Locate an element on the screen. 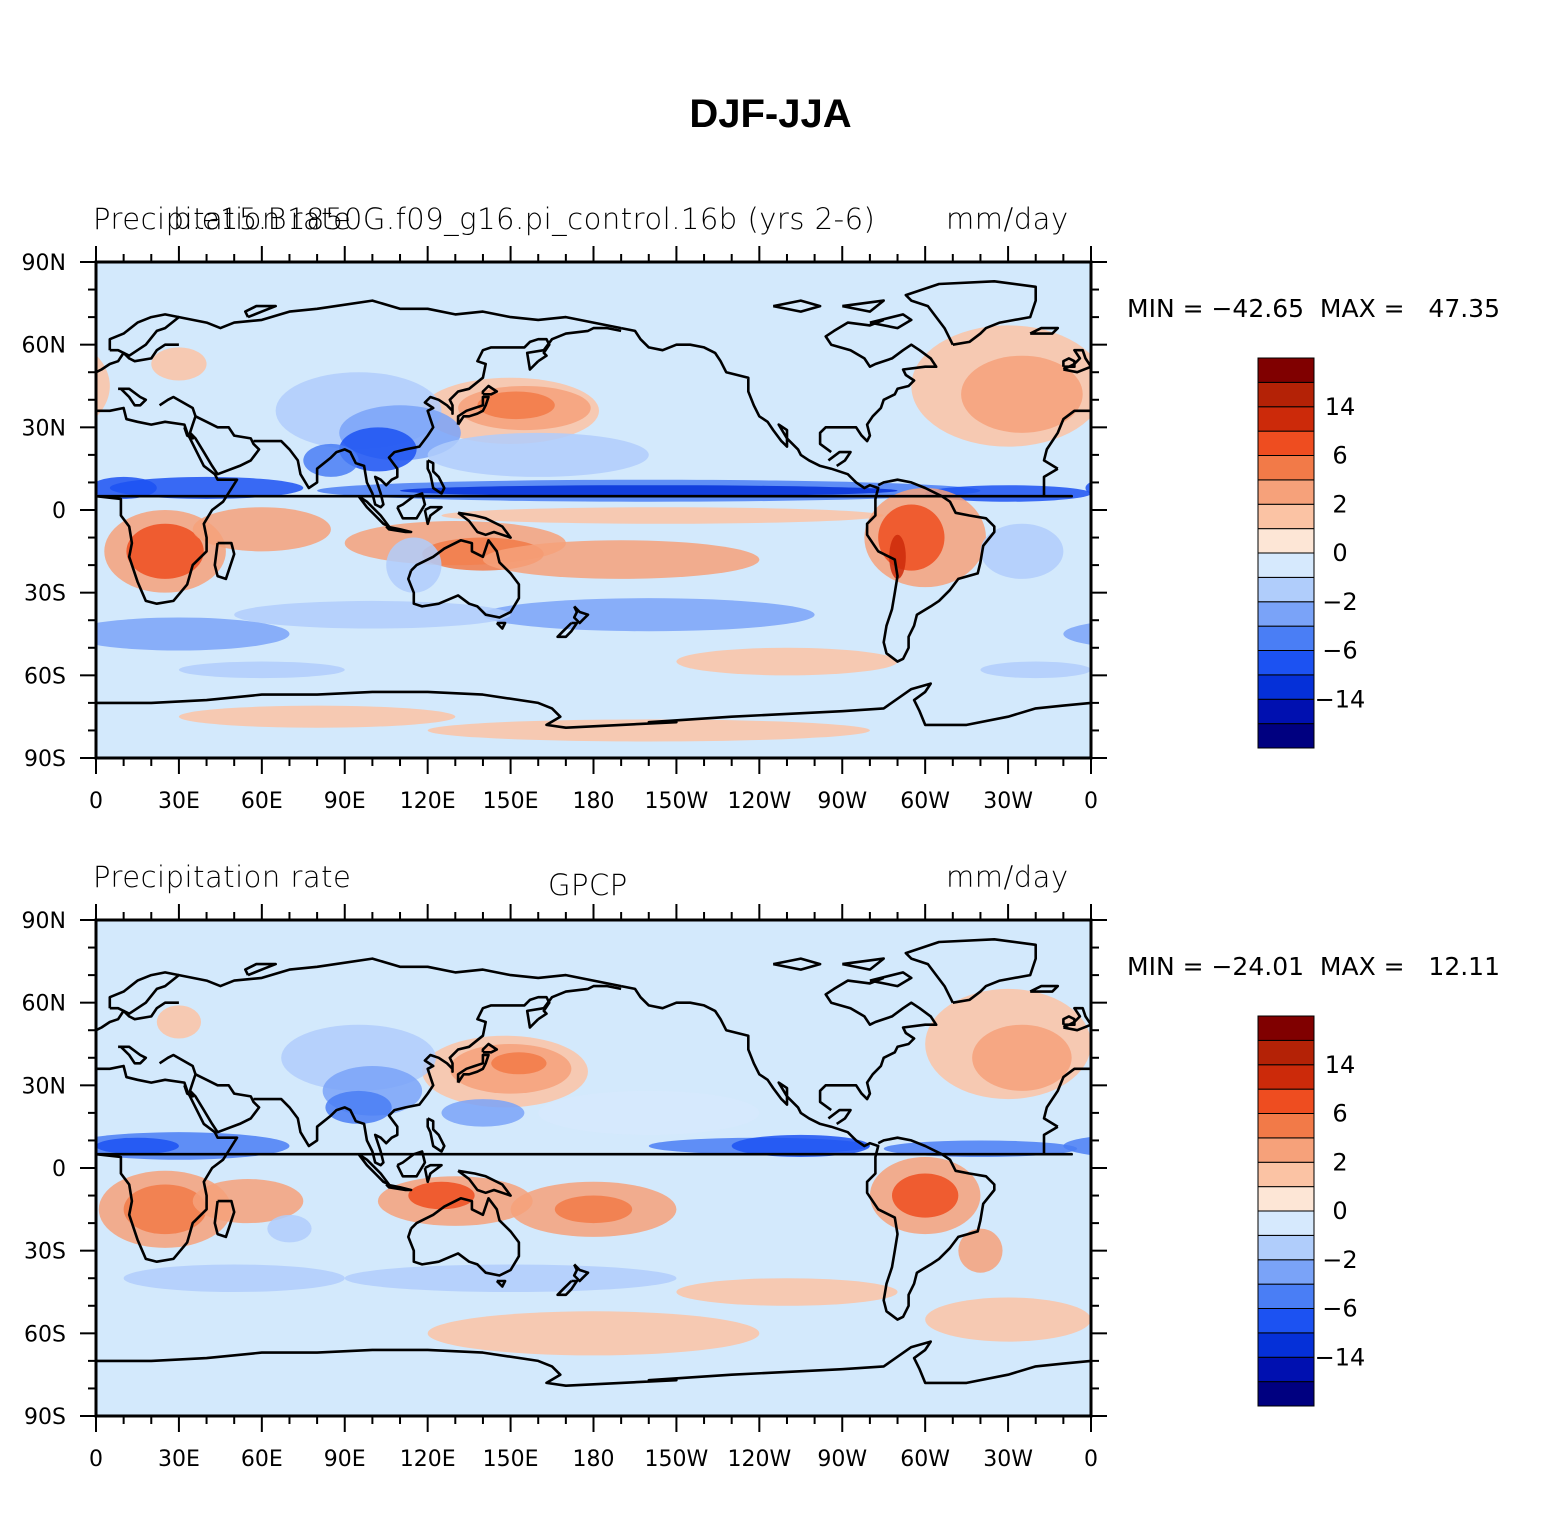 The image size is (1541, 1538). min-max-label: MIN = −24.01 MAX = 12.11 is located at coordinates (1313, 966).